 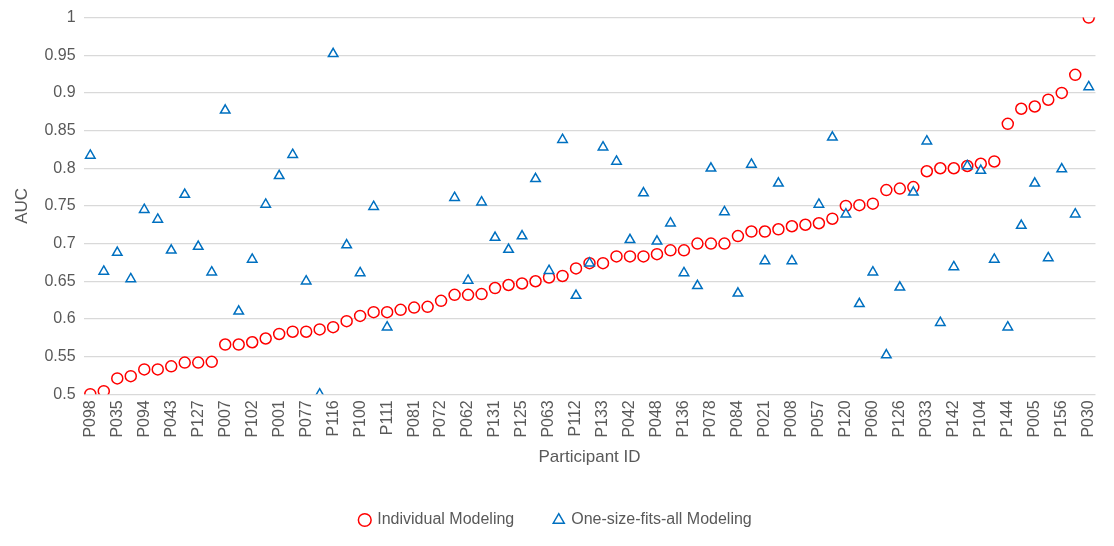 What do you see at coordinates (64, 393) in the screenshot?
I see `y-tick-label: 0.5` at bounding box center [64, 393].